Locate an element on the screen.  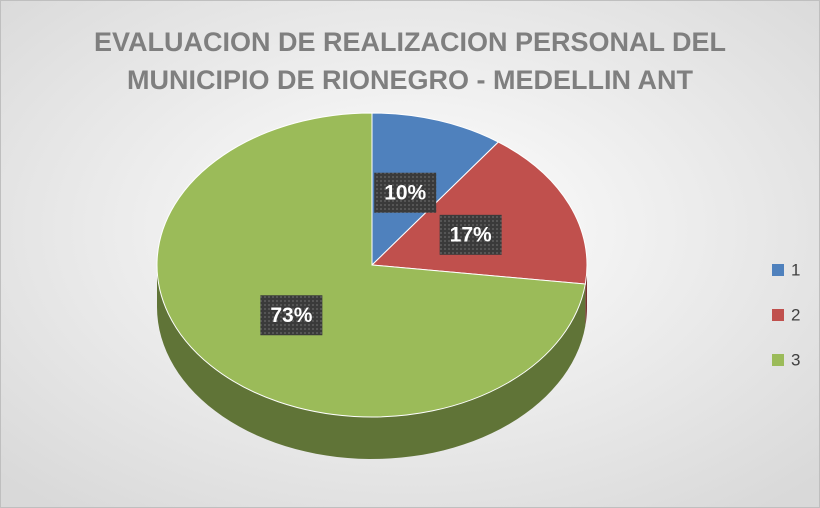
legend-label: 1 is located at coordinates (795, 269).